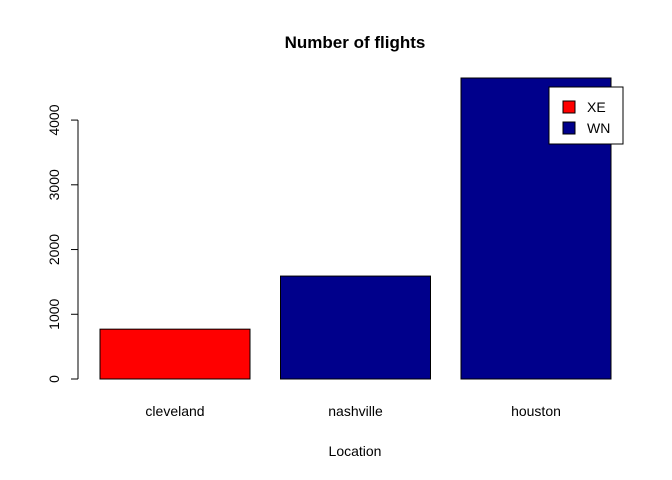 The height and width of the screenshot is (480, 672). I want to click on legend-label: XE, so click(596, 107).